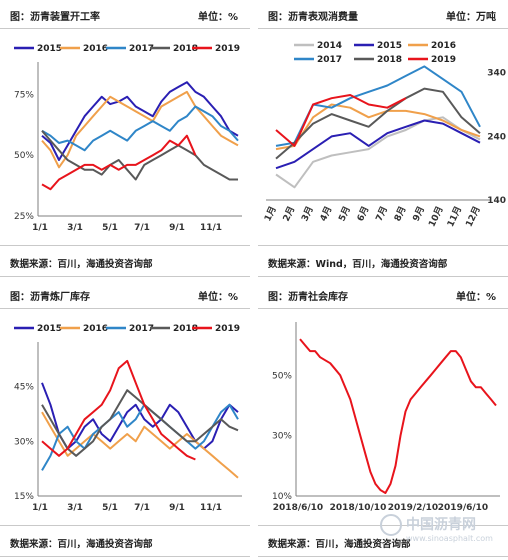 This screenshot has height=560, width=508. I want to click on watermark-name: 中国沥青网, so click(441, 525).